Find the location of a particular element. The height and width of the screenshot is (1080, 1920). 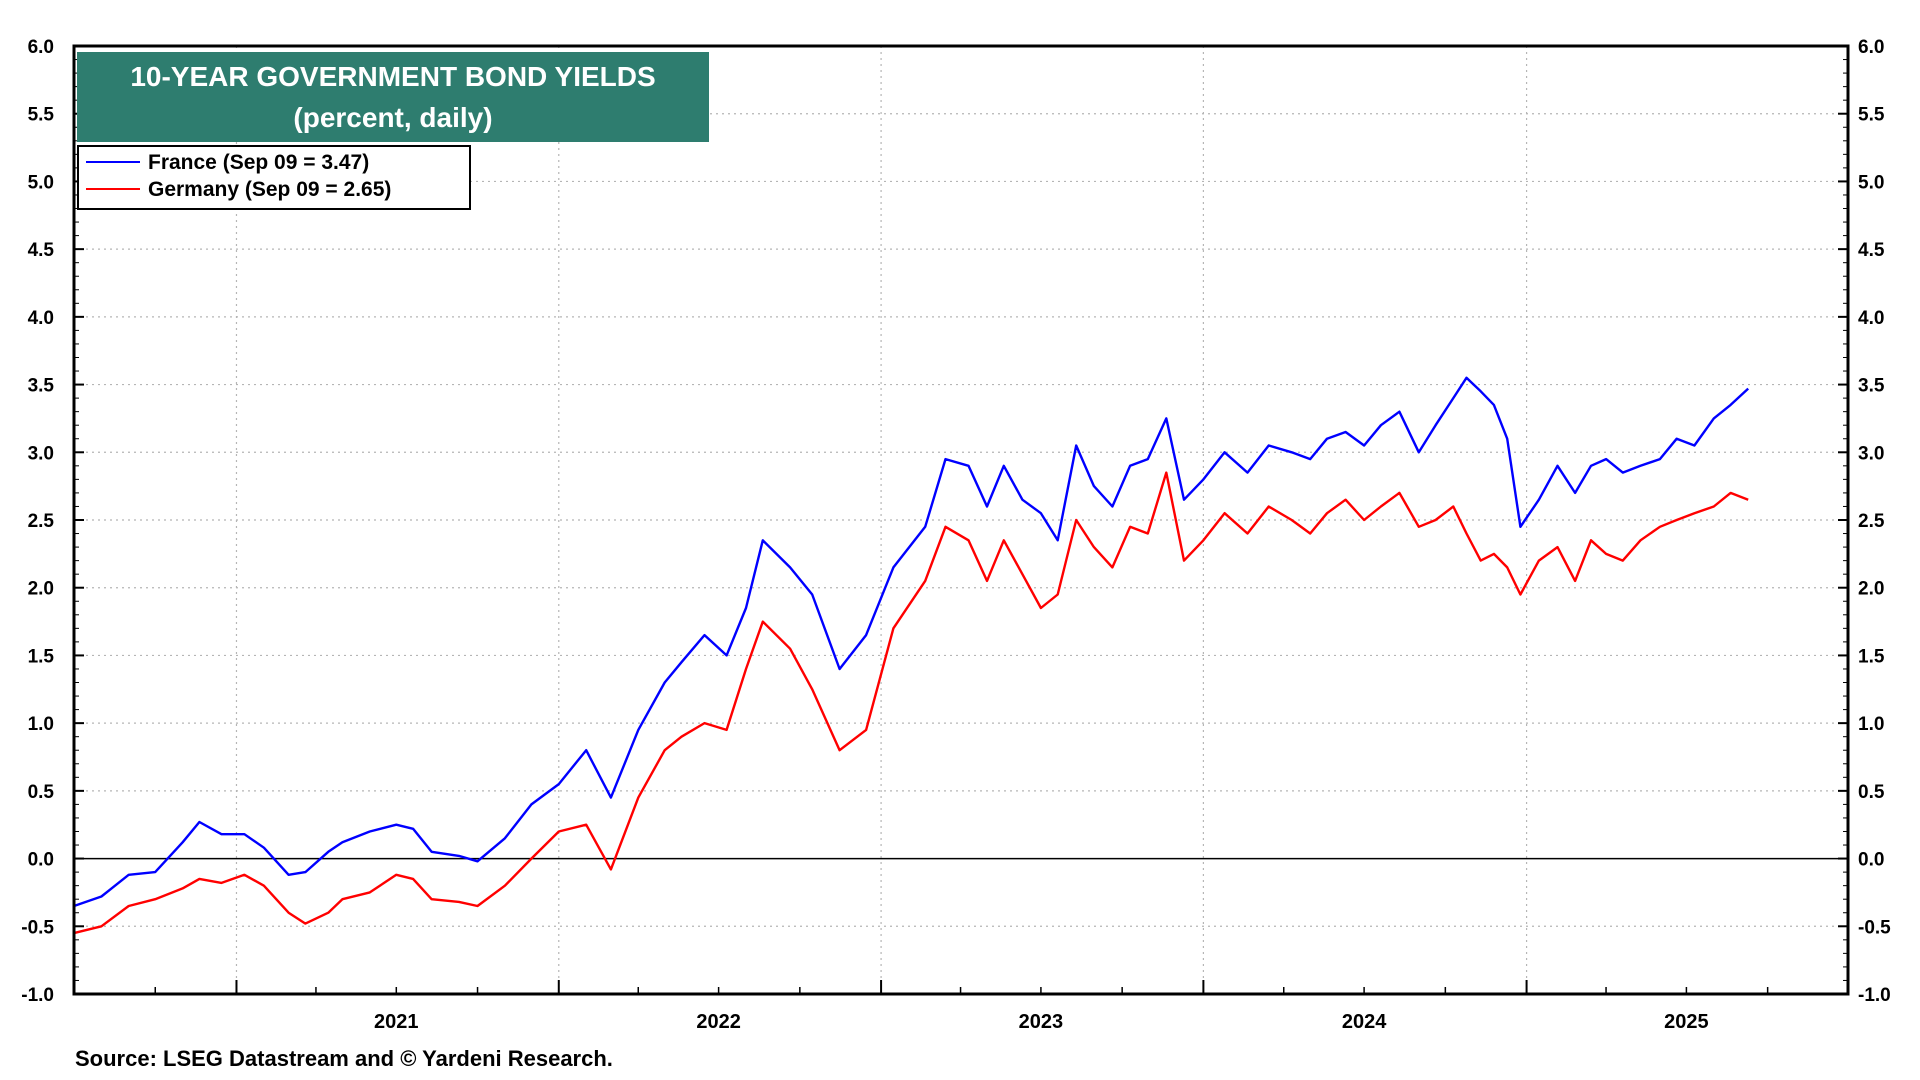

y-tick-label-left: 0.0 is located at coordinates (41, 860).